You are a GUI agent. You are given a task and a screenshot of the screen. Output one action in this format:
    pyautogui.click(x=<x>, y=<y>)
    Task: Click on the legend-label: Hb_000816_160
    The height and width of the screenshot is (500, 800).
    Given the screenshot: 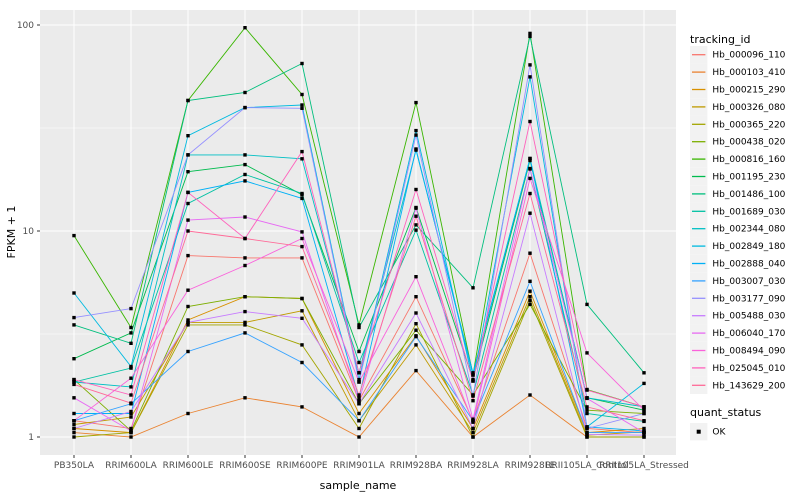 What is the action you would take?
    pyautogui.click(x=748, y=160)
    